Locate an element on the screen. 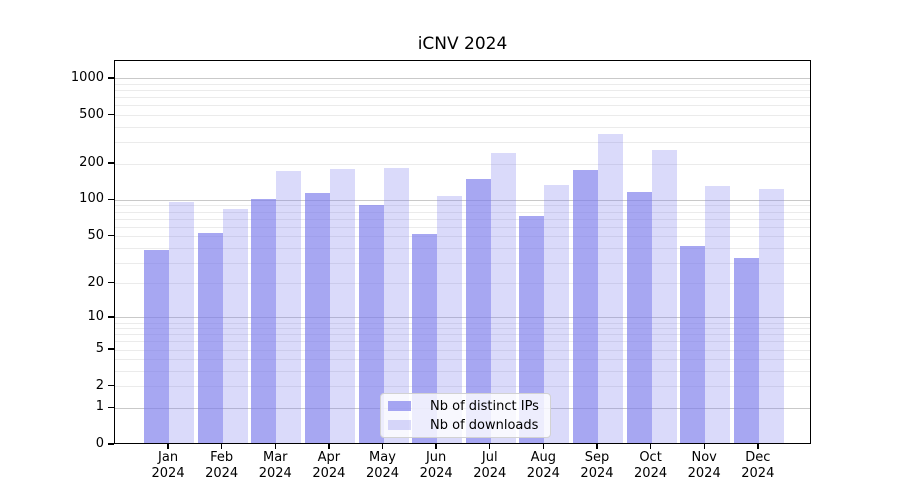  x-tick-label-jan: Jan 2024 is located at coordinates (168, 466).